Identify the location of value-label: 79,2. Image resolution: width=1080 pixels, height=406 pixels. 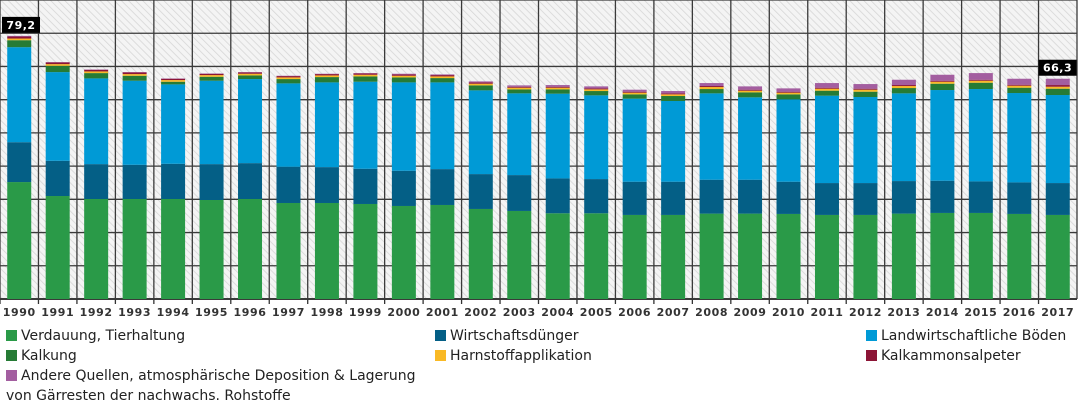
(20, 25).